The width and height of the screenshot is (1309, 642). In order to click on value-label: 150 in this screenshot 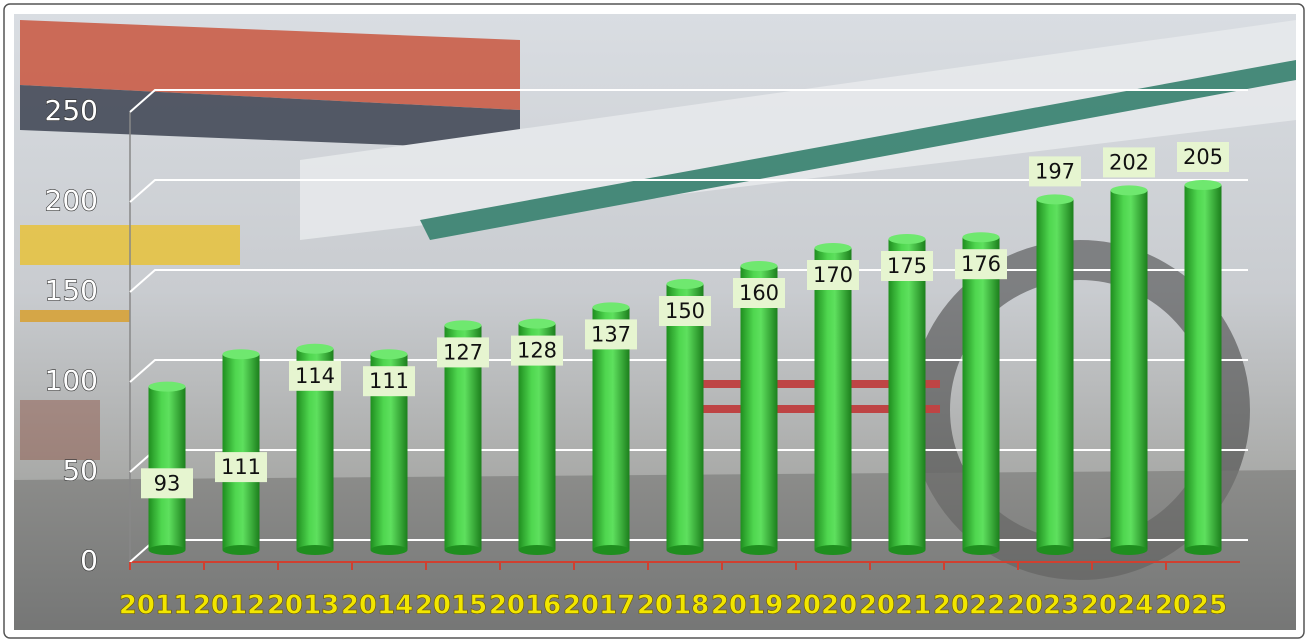, I will do `click(685, 311)`.